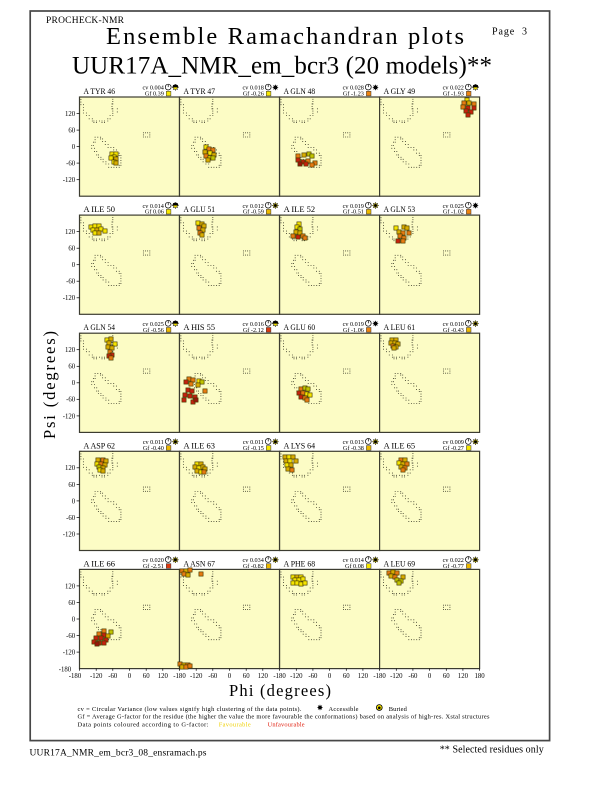 This screenshot has height=797, width=612. What do you see at coordinates (492, 750) in the screenshot?
I see `svg-text: ** Selected residues only` at bounding box center [492, 750].